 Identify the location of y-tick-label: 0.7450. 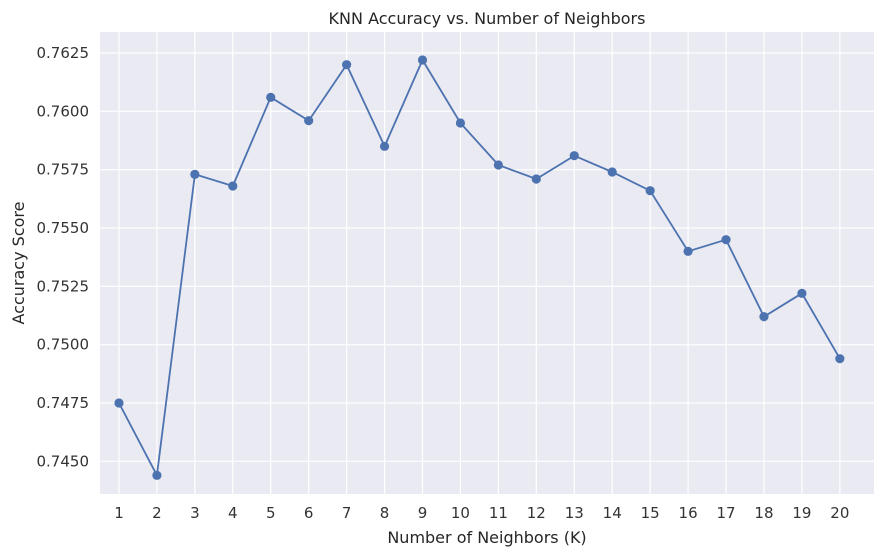
(63, 461).